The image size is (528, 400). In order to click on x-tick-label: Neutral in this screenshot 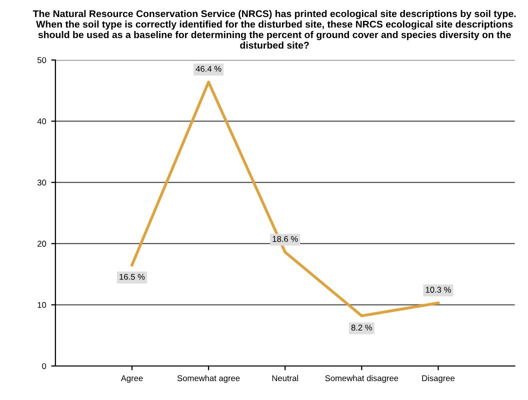, I will do `click(285, 378)`.